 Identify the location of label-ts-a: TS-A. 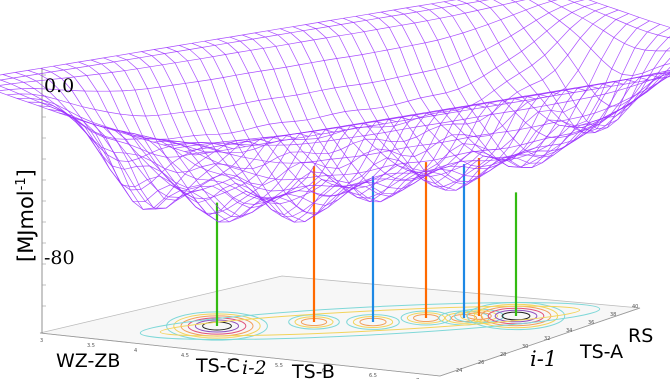
(601, 352).